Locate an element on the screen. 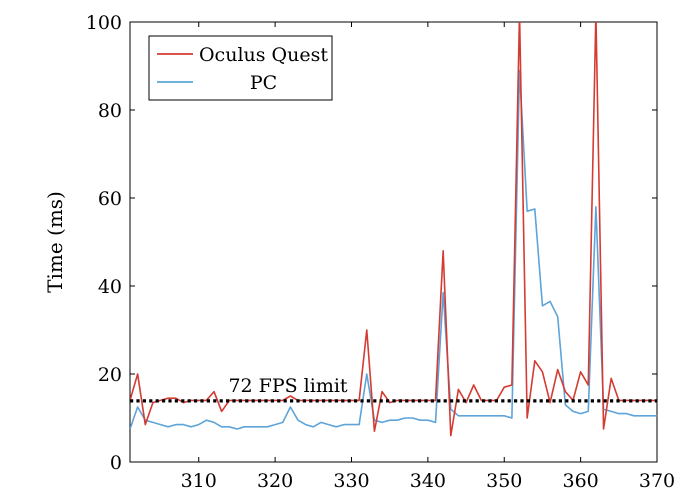  x-tick-label: 370 is located at coordinates (657, 481).